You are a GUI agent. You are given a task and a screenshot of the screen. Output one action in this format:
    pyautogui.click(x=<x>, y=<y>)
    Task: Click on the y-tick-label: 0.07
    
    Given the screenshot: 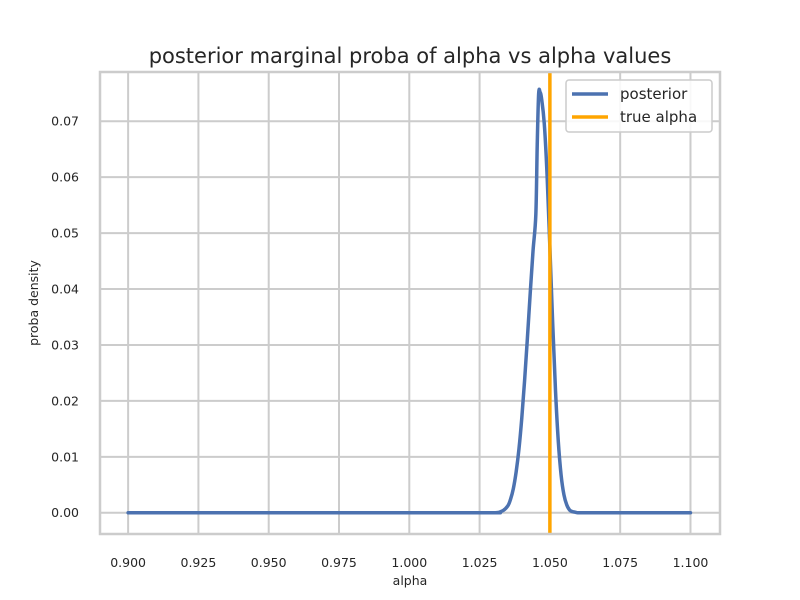 What is the action you would take?
    pyautogui.click(x=65, y=121)
    